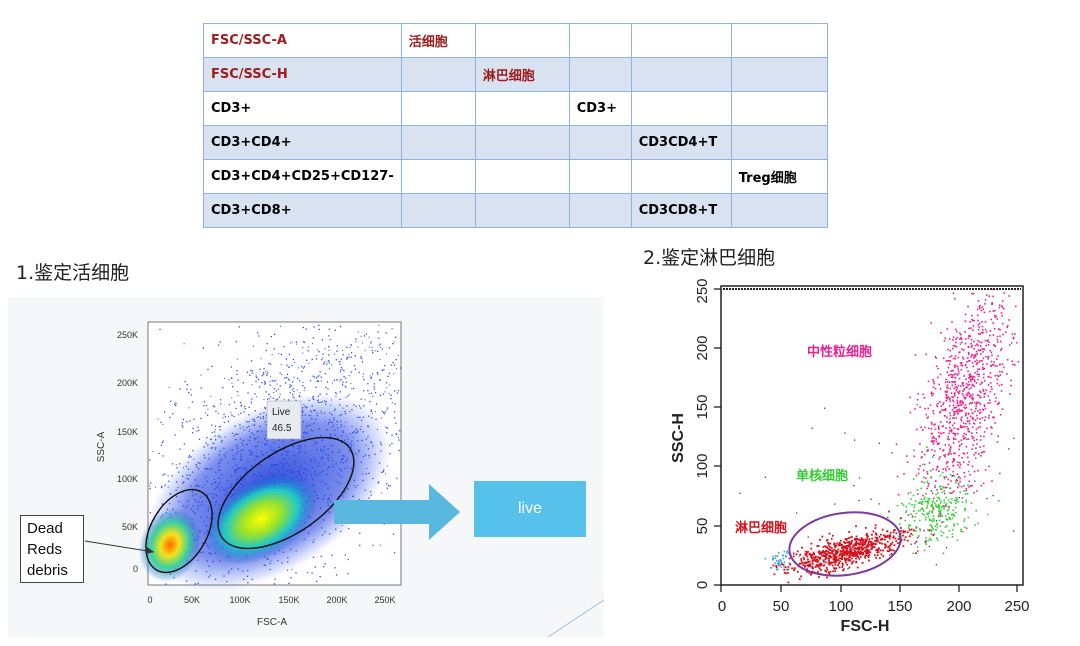  Describe the element at coordinates (281, 412) in the screenshot. I see `gate-label: Live` at that location.